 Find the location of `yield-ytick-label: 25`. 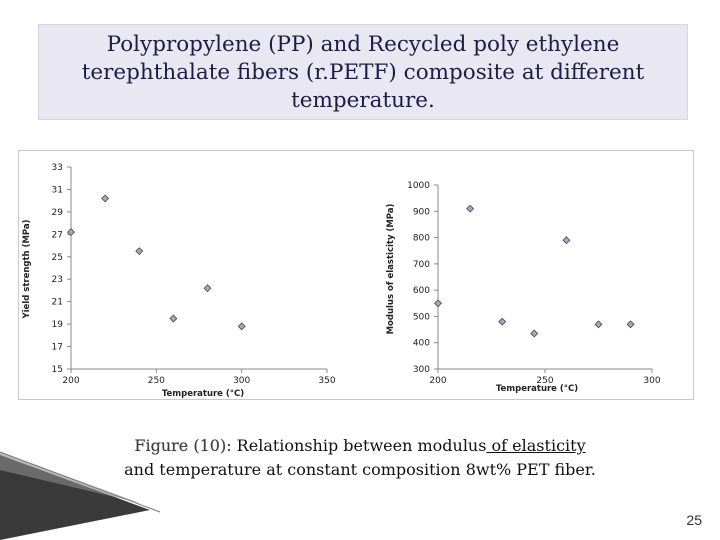

yield-ytick-label: 25 is located at coordinates (57, 258).